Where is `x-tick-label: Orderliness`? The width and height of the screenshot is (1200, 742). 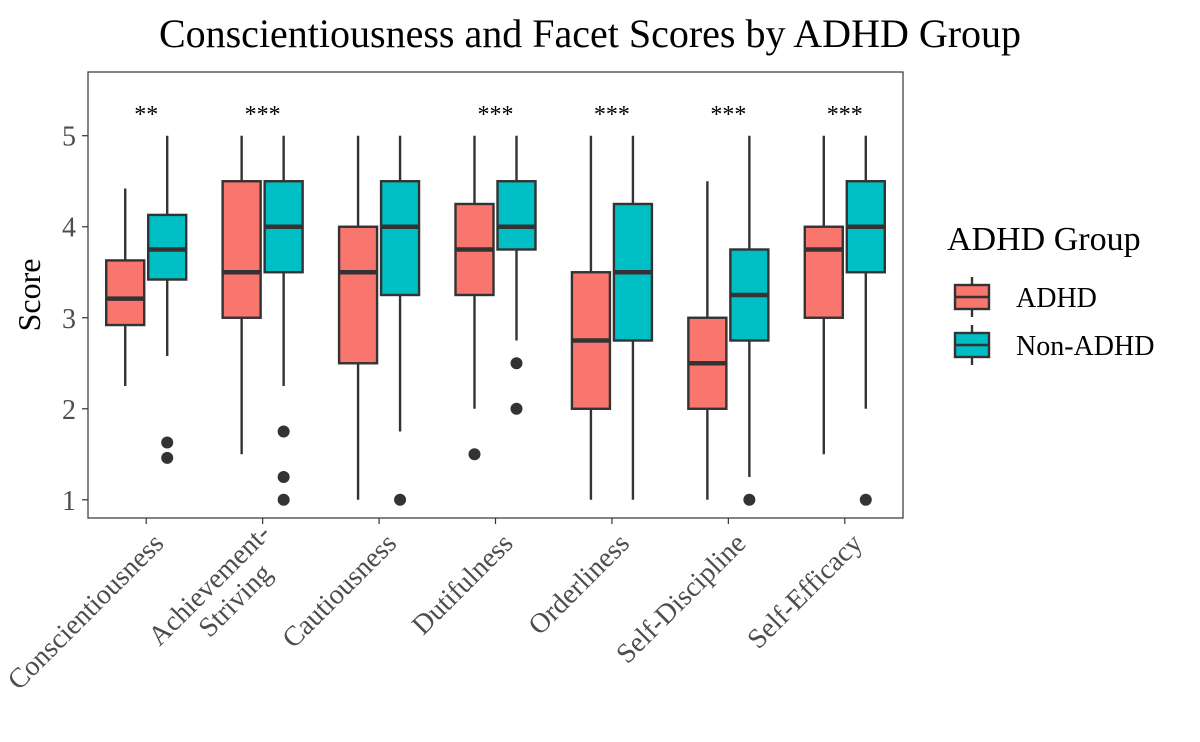 x-tick-label: Orderliness is located at coordinates (579, 584).